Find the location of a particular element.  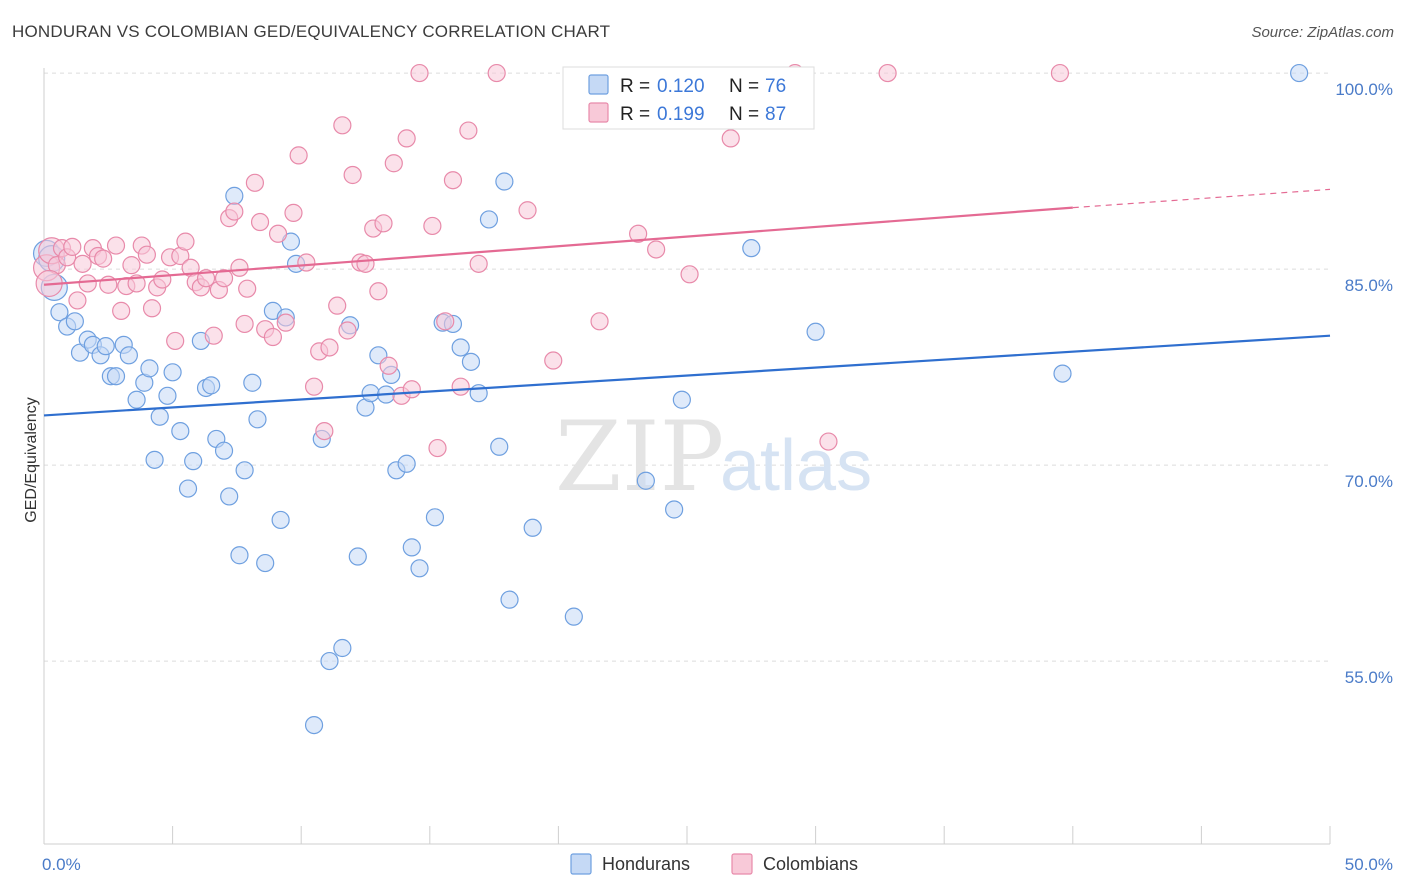

legend-n-value-hondurans: 76 is located at coordinates (775, 86).